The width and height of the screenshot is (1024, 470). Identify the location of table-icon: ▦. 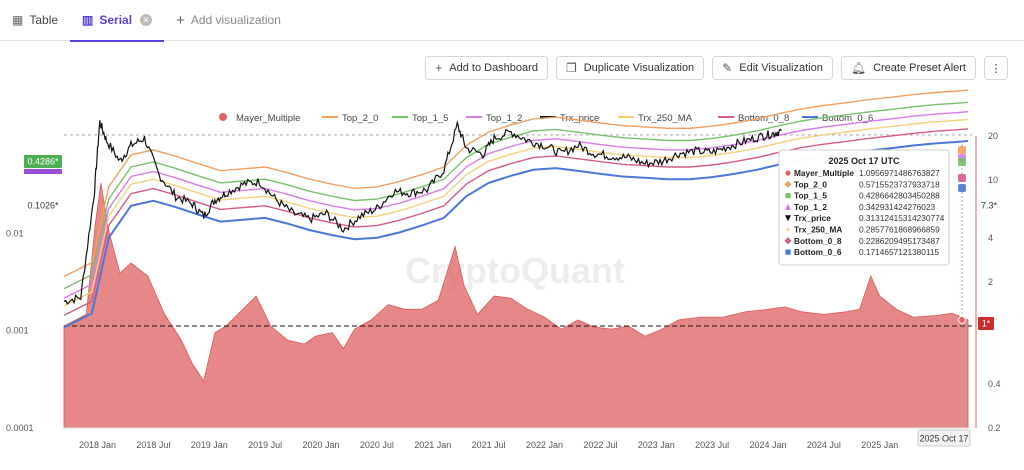
(18, 20).